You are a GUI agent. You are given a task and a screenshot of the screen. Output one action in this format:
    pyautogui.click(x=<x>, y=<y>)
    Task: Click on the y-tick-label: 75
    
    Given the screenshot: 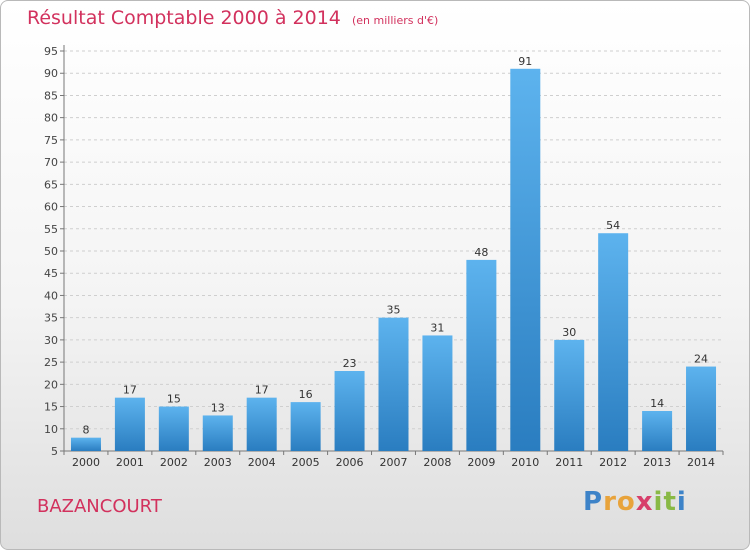 What is the action you would take?
    pyautogui.click(x=51, y=140)
    